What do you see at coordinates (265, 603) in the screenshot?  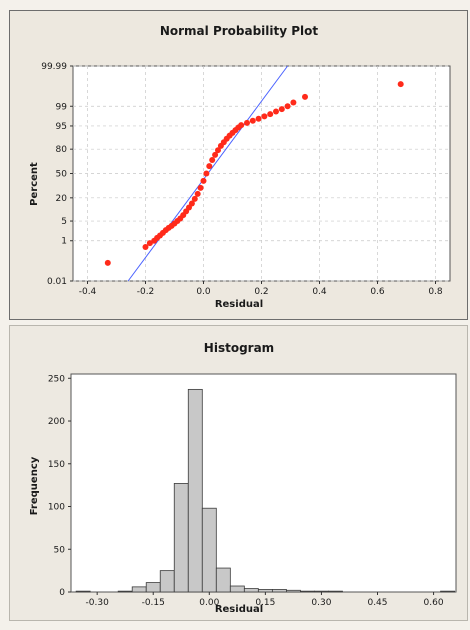 I see `x-tick-label: 0.15` at bounding box center [265, 603].